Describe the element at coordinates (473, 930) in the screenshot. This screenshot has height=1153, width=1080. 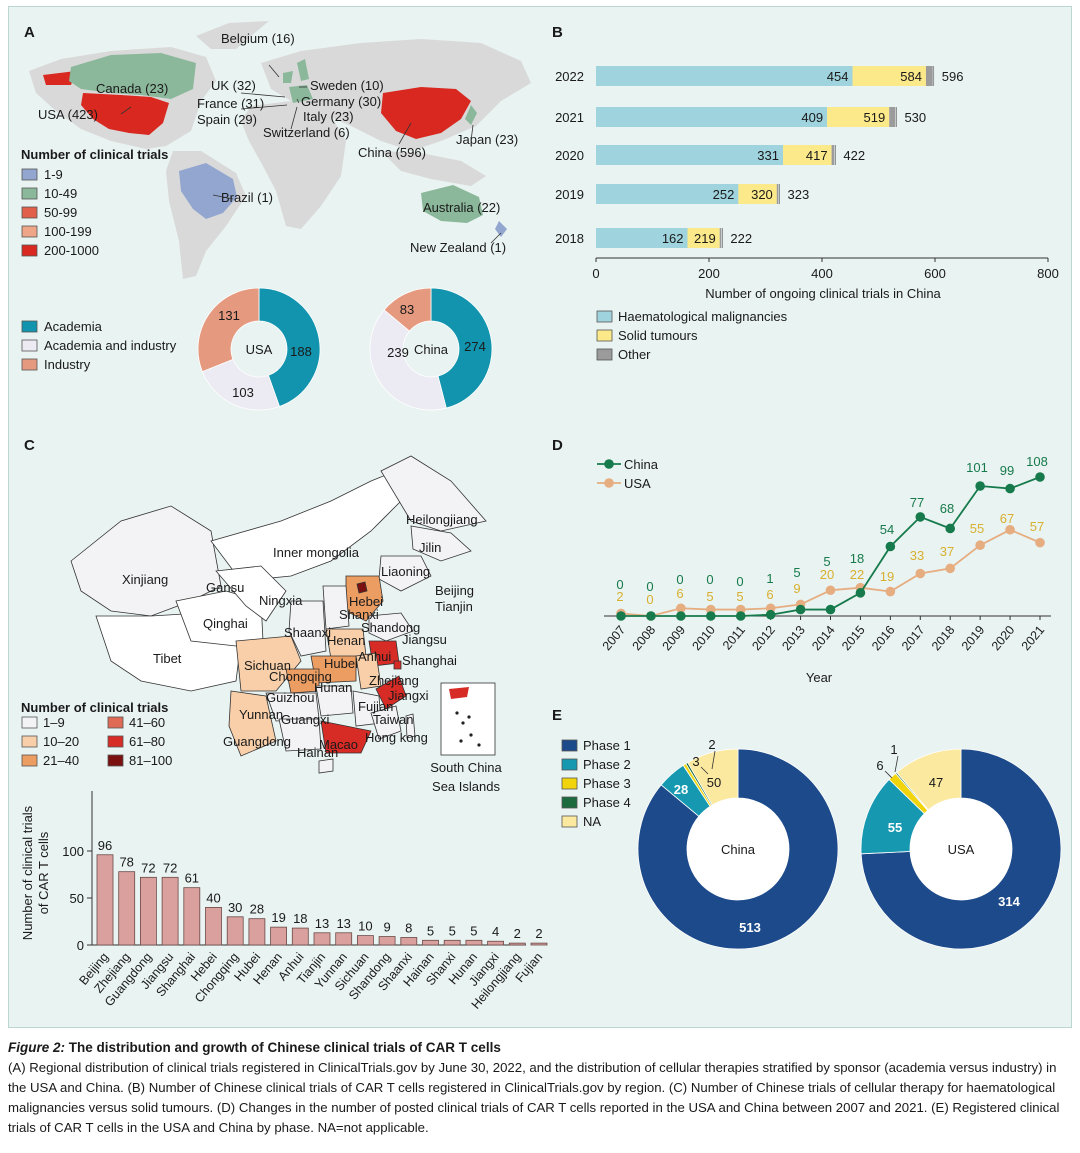
I see `cb-value-label-hunan: 5` at that location.